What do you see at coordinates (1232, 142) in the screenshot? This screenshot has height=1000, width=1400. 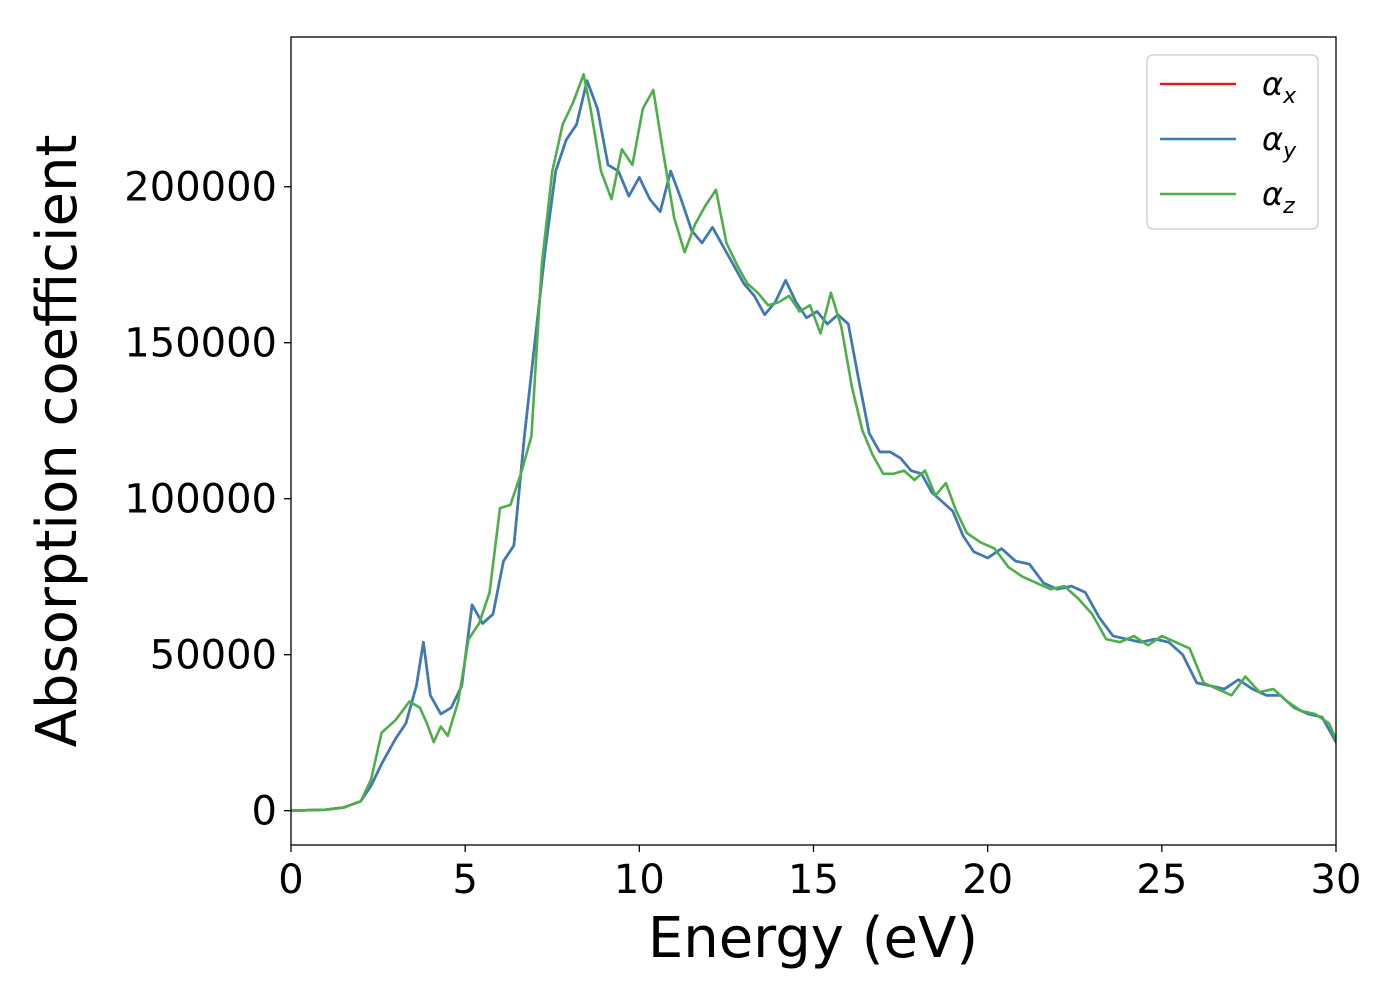 I see `legend-box` at bounding box center [1232, 142].